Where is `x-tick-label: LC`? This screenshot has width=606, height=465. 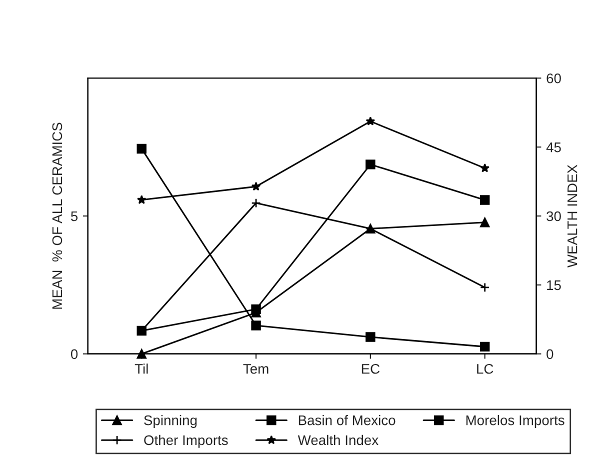 x-tick-label: LC is located at coordinates (485, 369).